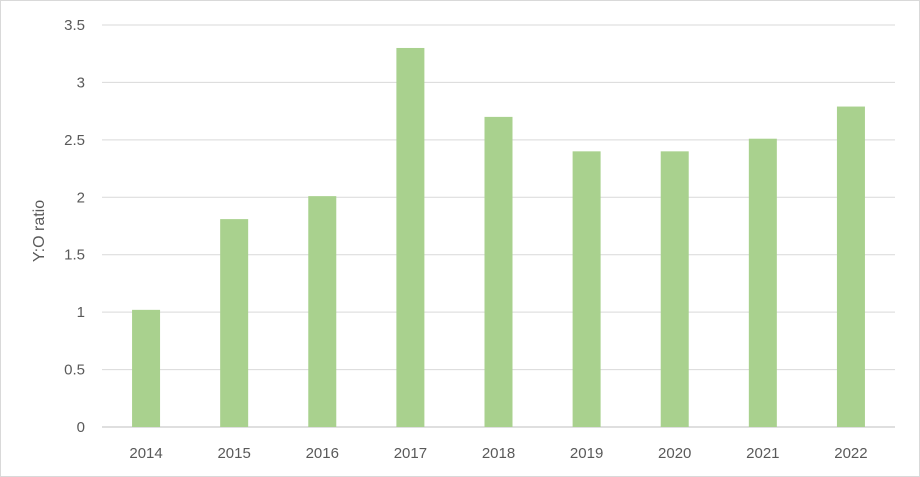 The image size is (920, 477). Describe the element at coordinates (850, 453) in the screenshot. I see `x-tick-label: 2022` at that location.